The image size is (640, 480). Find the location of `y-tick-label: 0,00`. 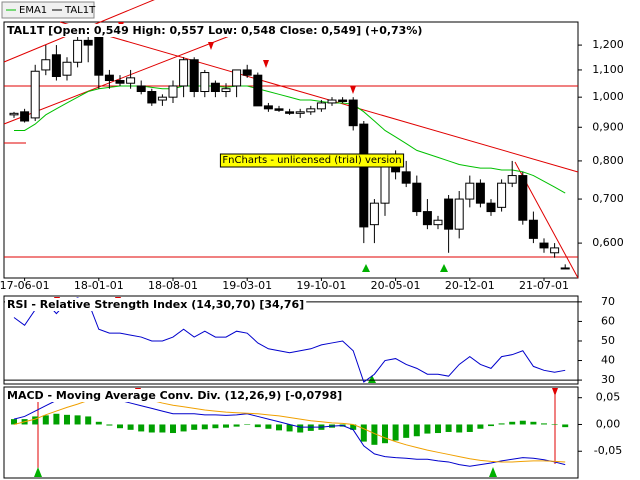

y-tick-label: 0,00 is located at coordinates (608, 423).